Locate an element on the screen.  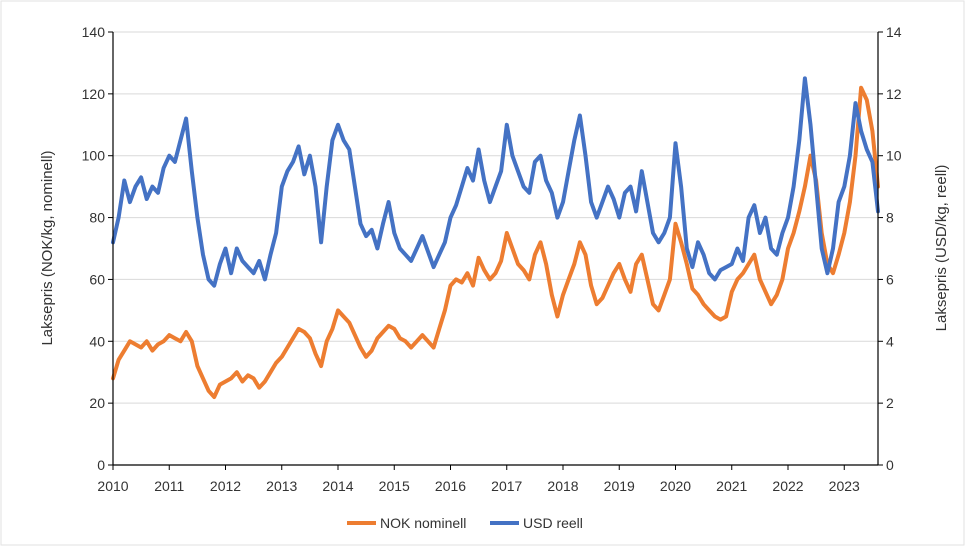
y-left-tick-label: 40 is located at coordinates (97, 341).